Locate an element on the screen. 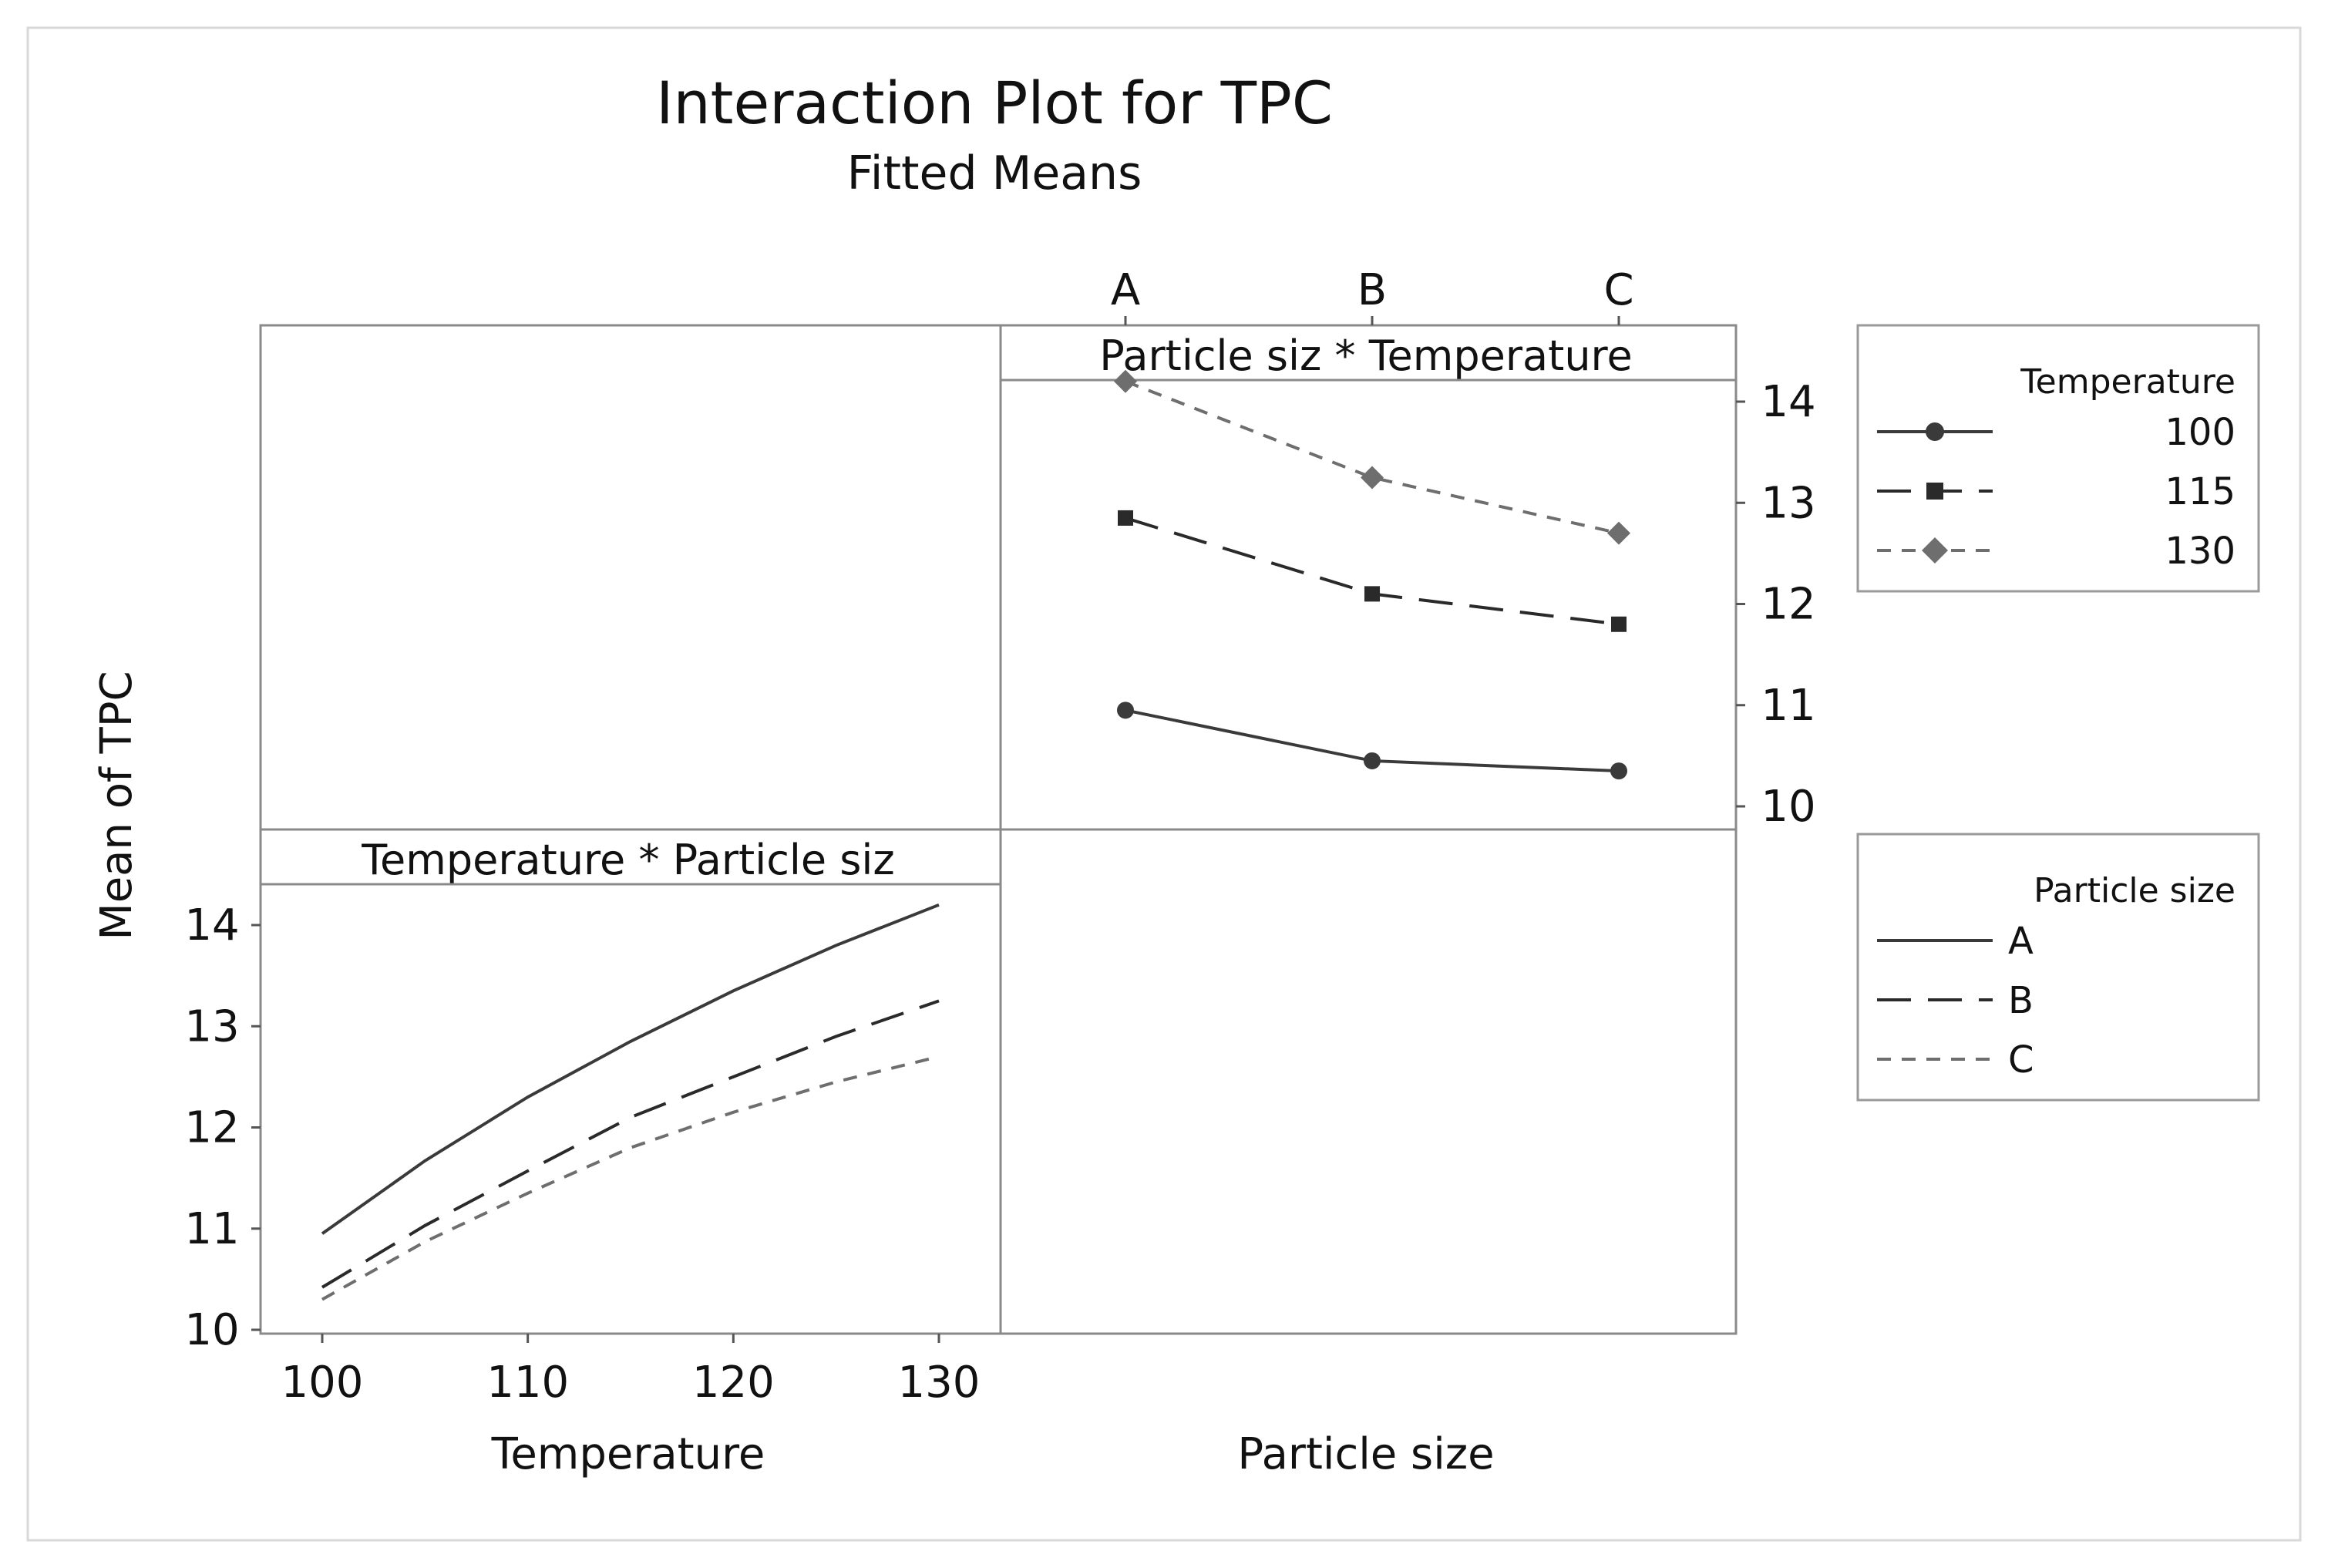  legend-title-particle-size: Particle size is located at coordinates (2134, 890).